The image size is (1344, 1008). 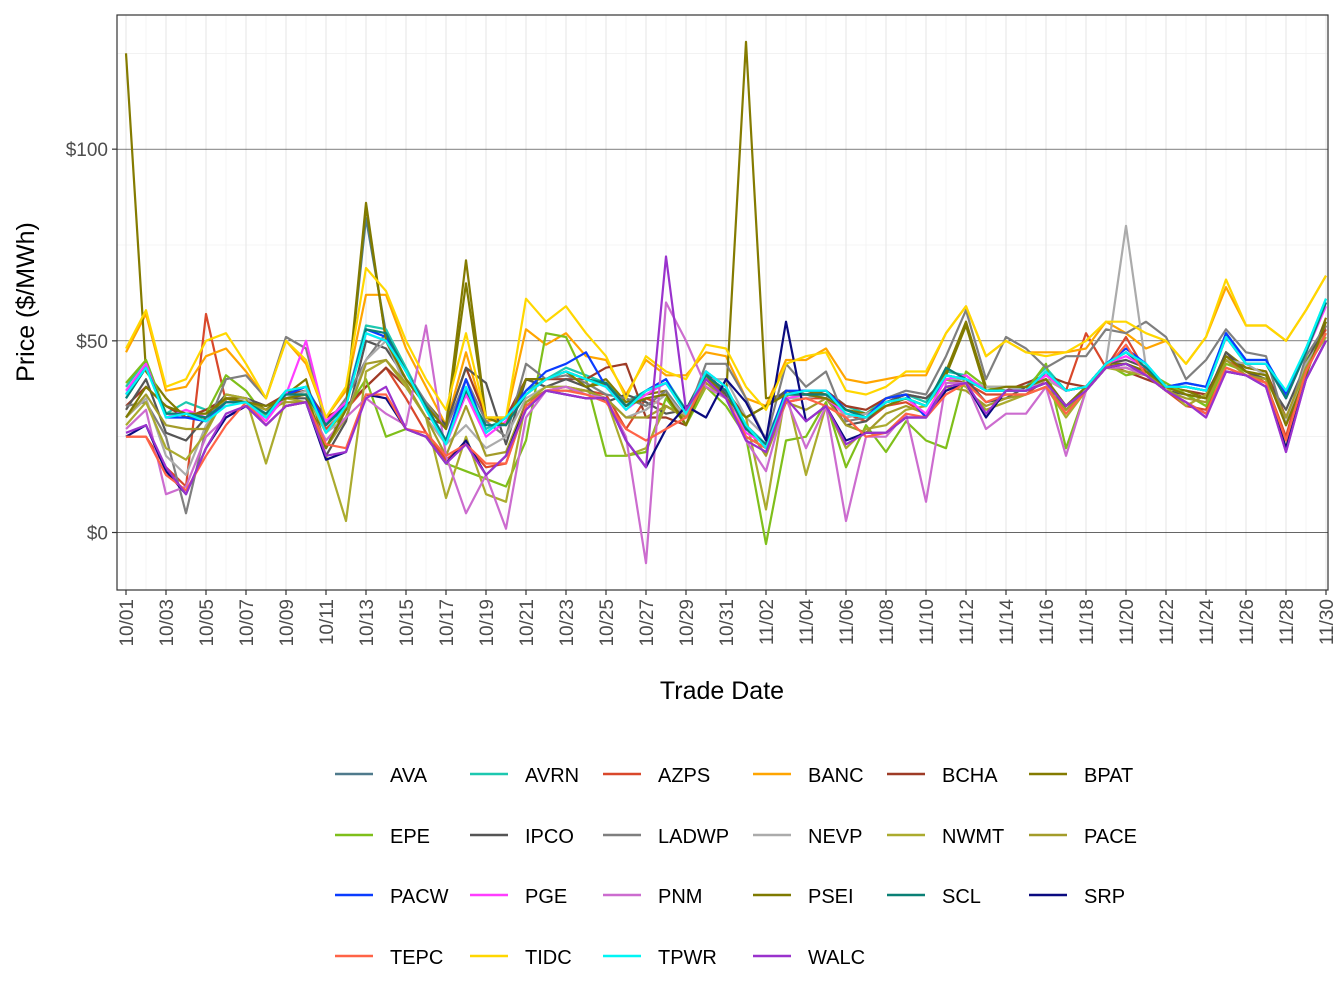 What do you see at coordinates (522, 837) in the screenshot?
I see `legend-item-ipco: IPCO` at bounding box center [522, 837].